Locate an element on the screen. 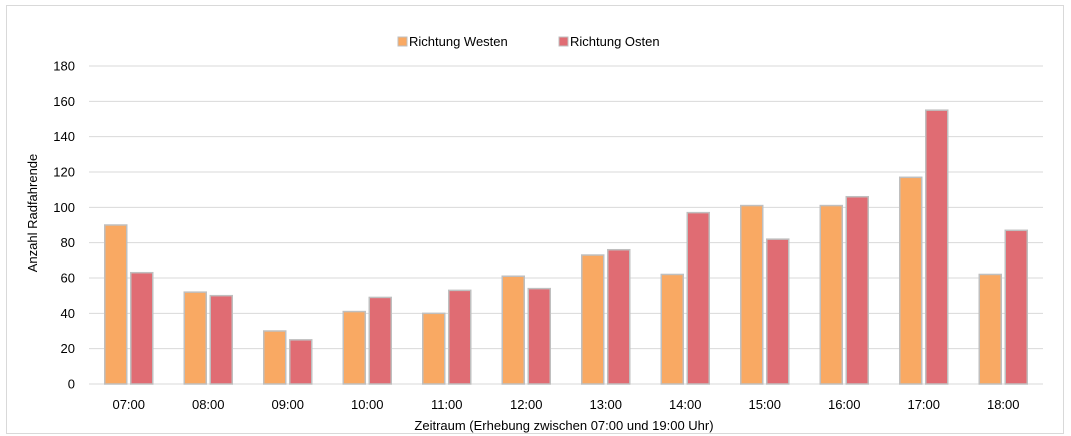 The width and height of the screenshot is (1071, 436). legend-label: Richtung Osten is located at coordinates (615, 41).